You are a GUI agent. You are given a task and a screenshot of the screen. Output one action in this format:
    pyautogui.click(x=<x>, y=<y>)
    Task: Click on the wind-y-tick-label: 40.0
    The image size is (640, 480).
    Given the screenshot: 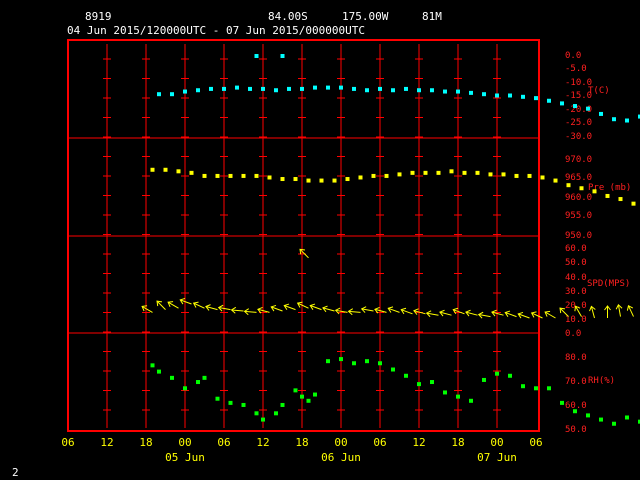 What is the action you would take?
    pyautogui.click(x=576, y=278)
    